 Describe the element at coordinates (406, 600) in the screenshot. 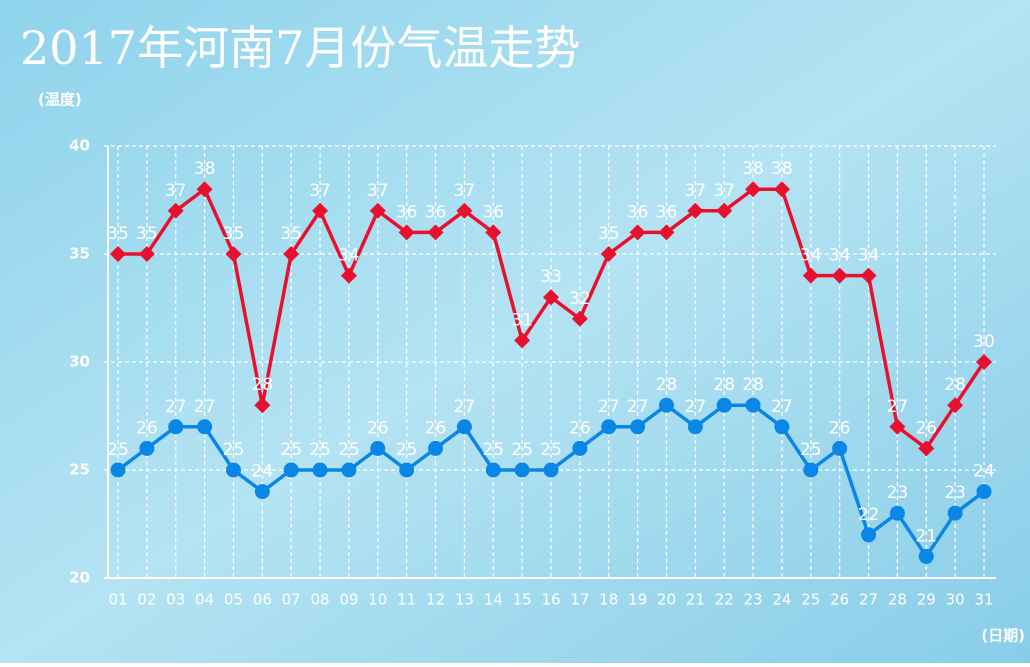

I see `x-tick-label: 11` at that location.